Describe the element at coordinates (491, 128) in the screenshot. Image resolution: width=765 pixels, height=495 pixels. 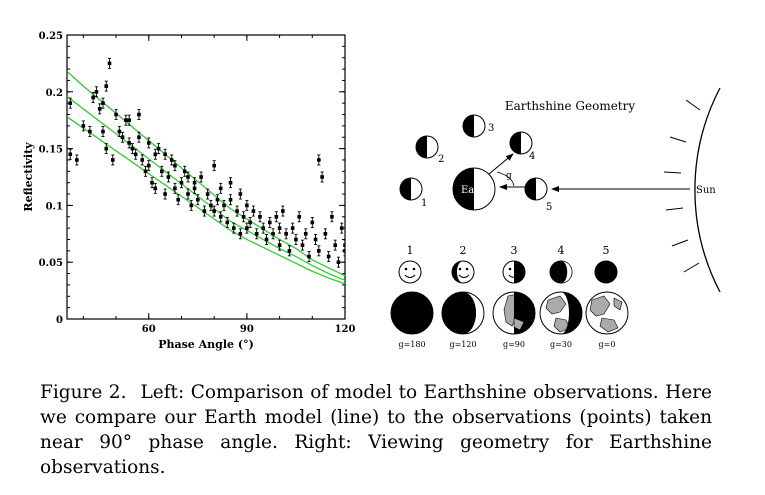
I see `svg-text: 3` at that location.